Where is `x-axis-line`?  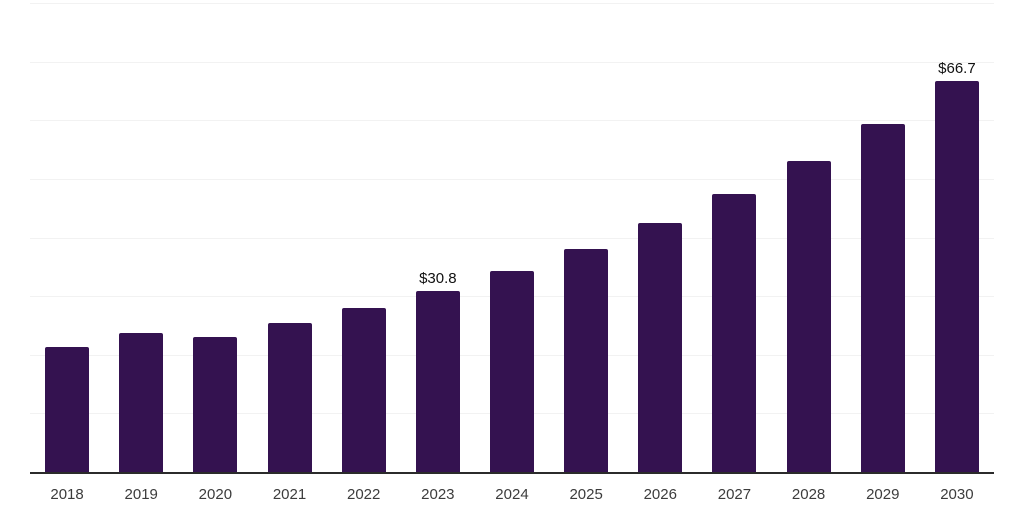 x-axis-line is located at coordinates (512, 473).